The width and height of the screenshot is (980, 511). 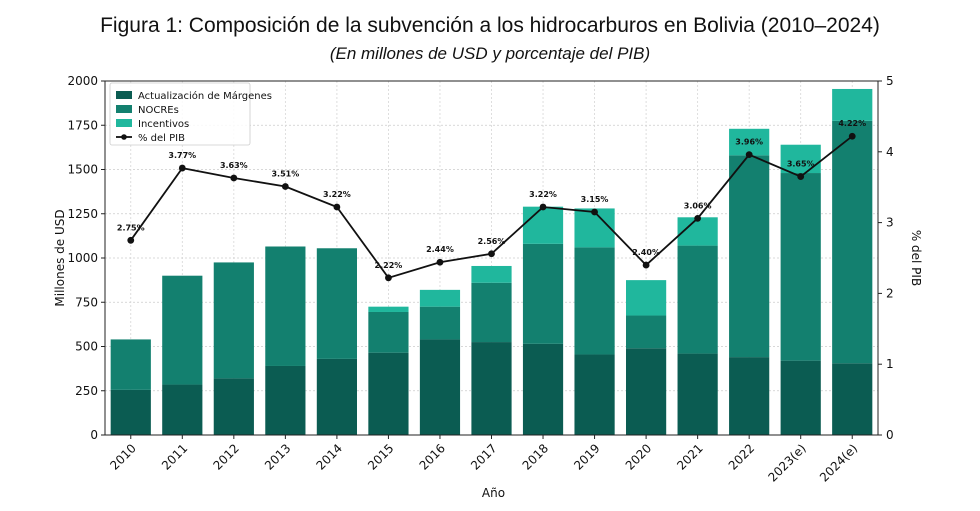 What do you see at coordinates (698, 218) in the screenshot?
I see `pib-point-2021` at bounding box center [698, 218].